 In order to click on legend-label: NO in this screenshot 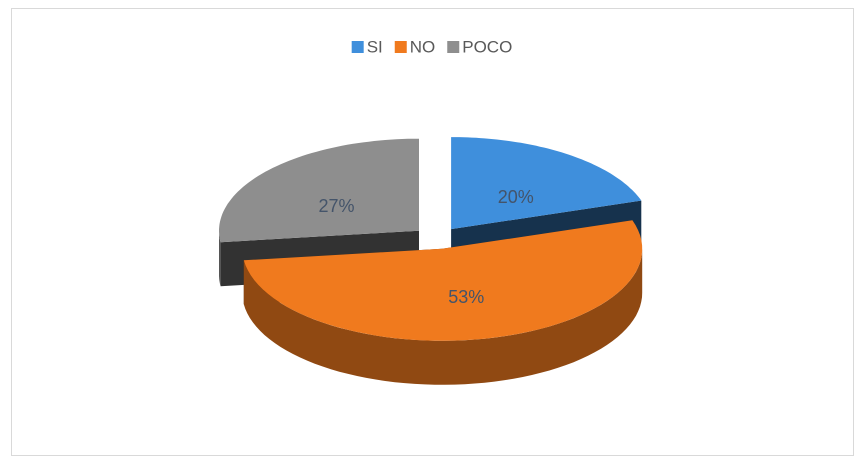, I will do `click(423, 46)`.